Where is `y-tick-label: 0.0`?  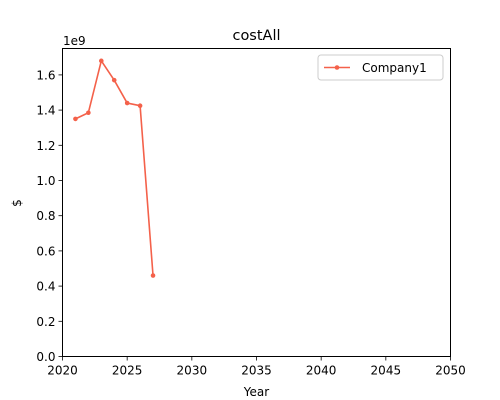 y-tick-label: 0.0 is located at coordinates (45, 357).